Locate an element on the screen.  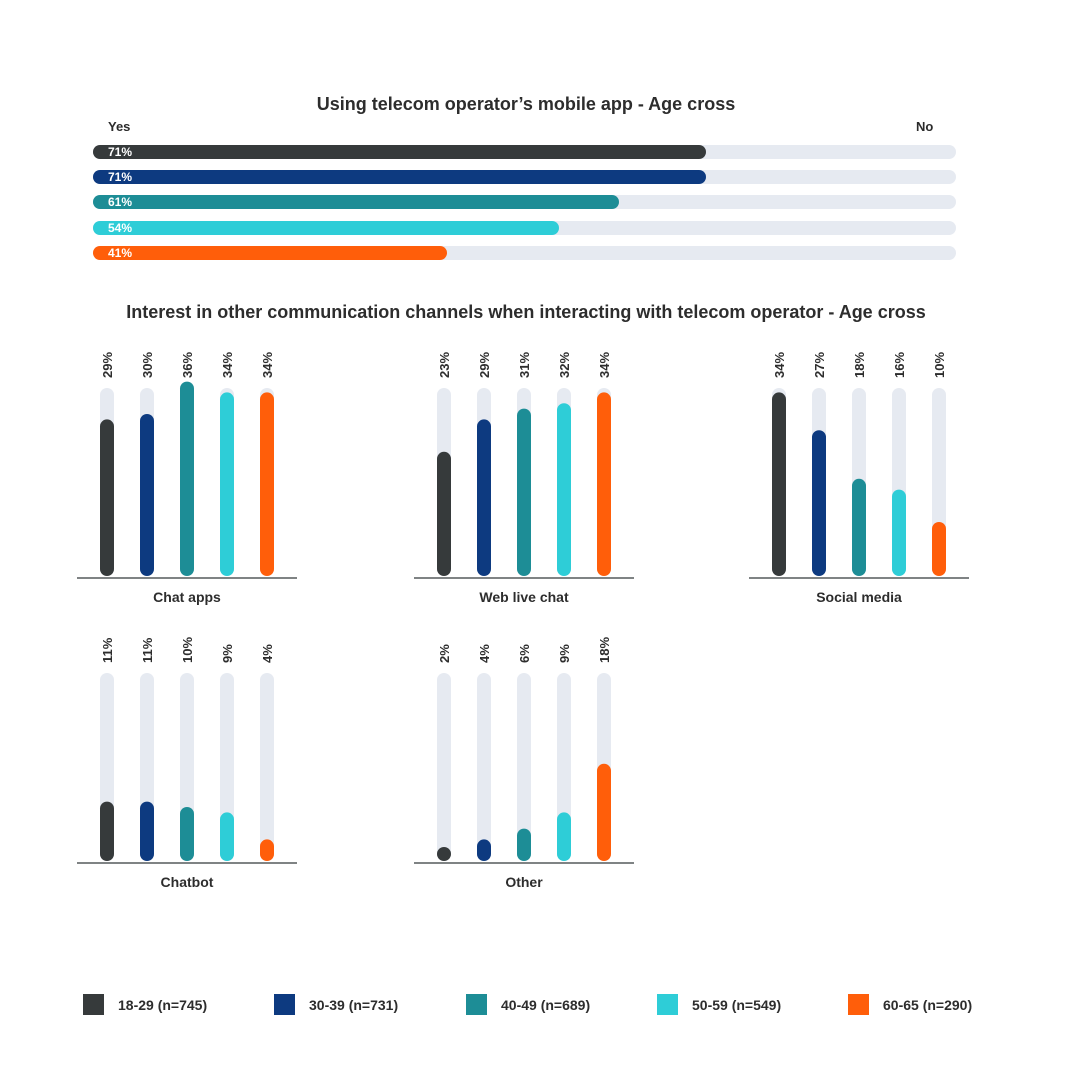
channel-bar-value-label: 16% is located at coordinates (899, 365).